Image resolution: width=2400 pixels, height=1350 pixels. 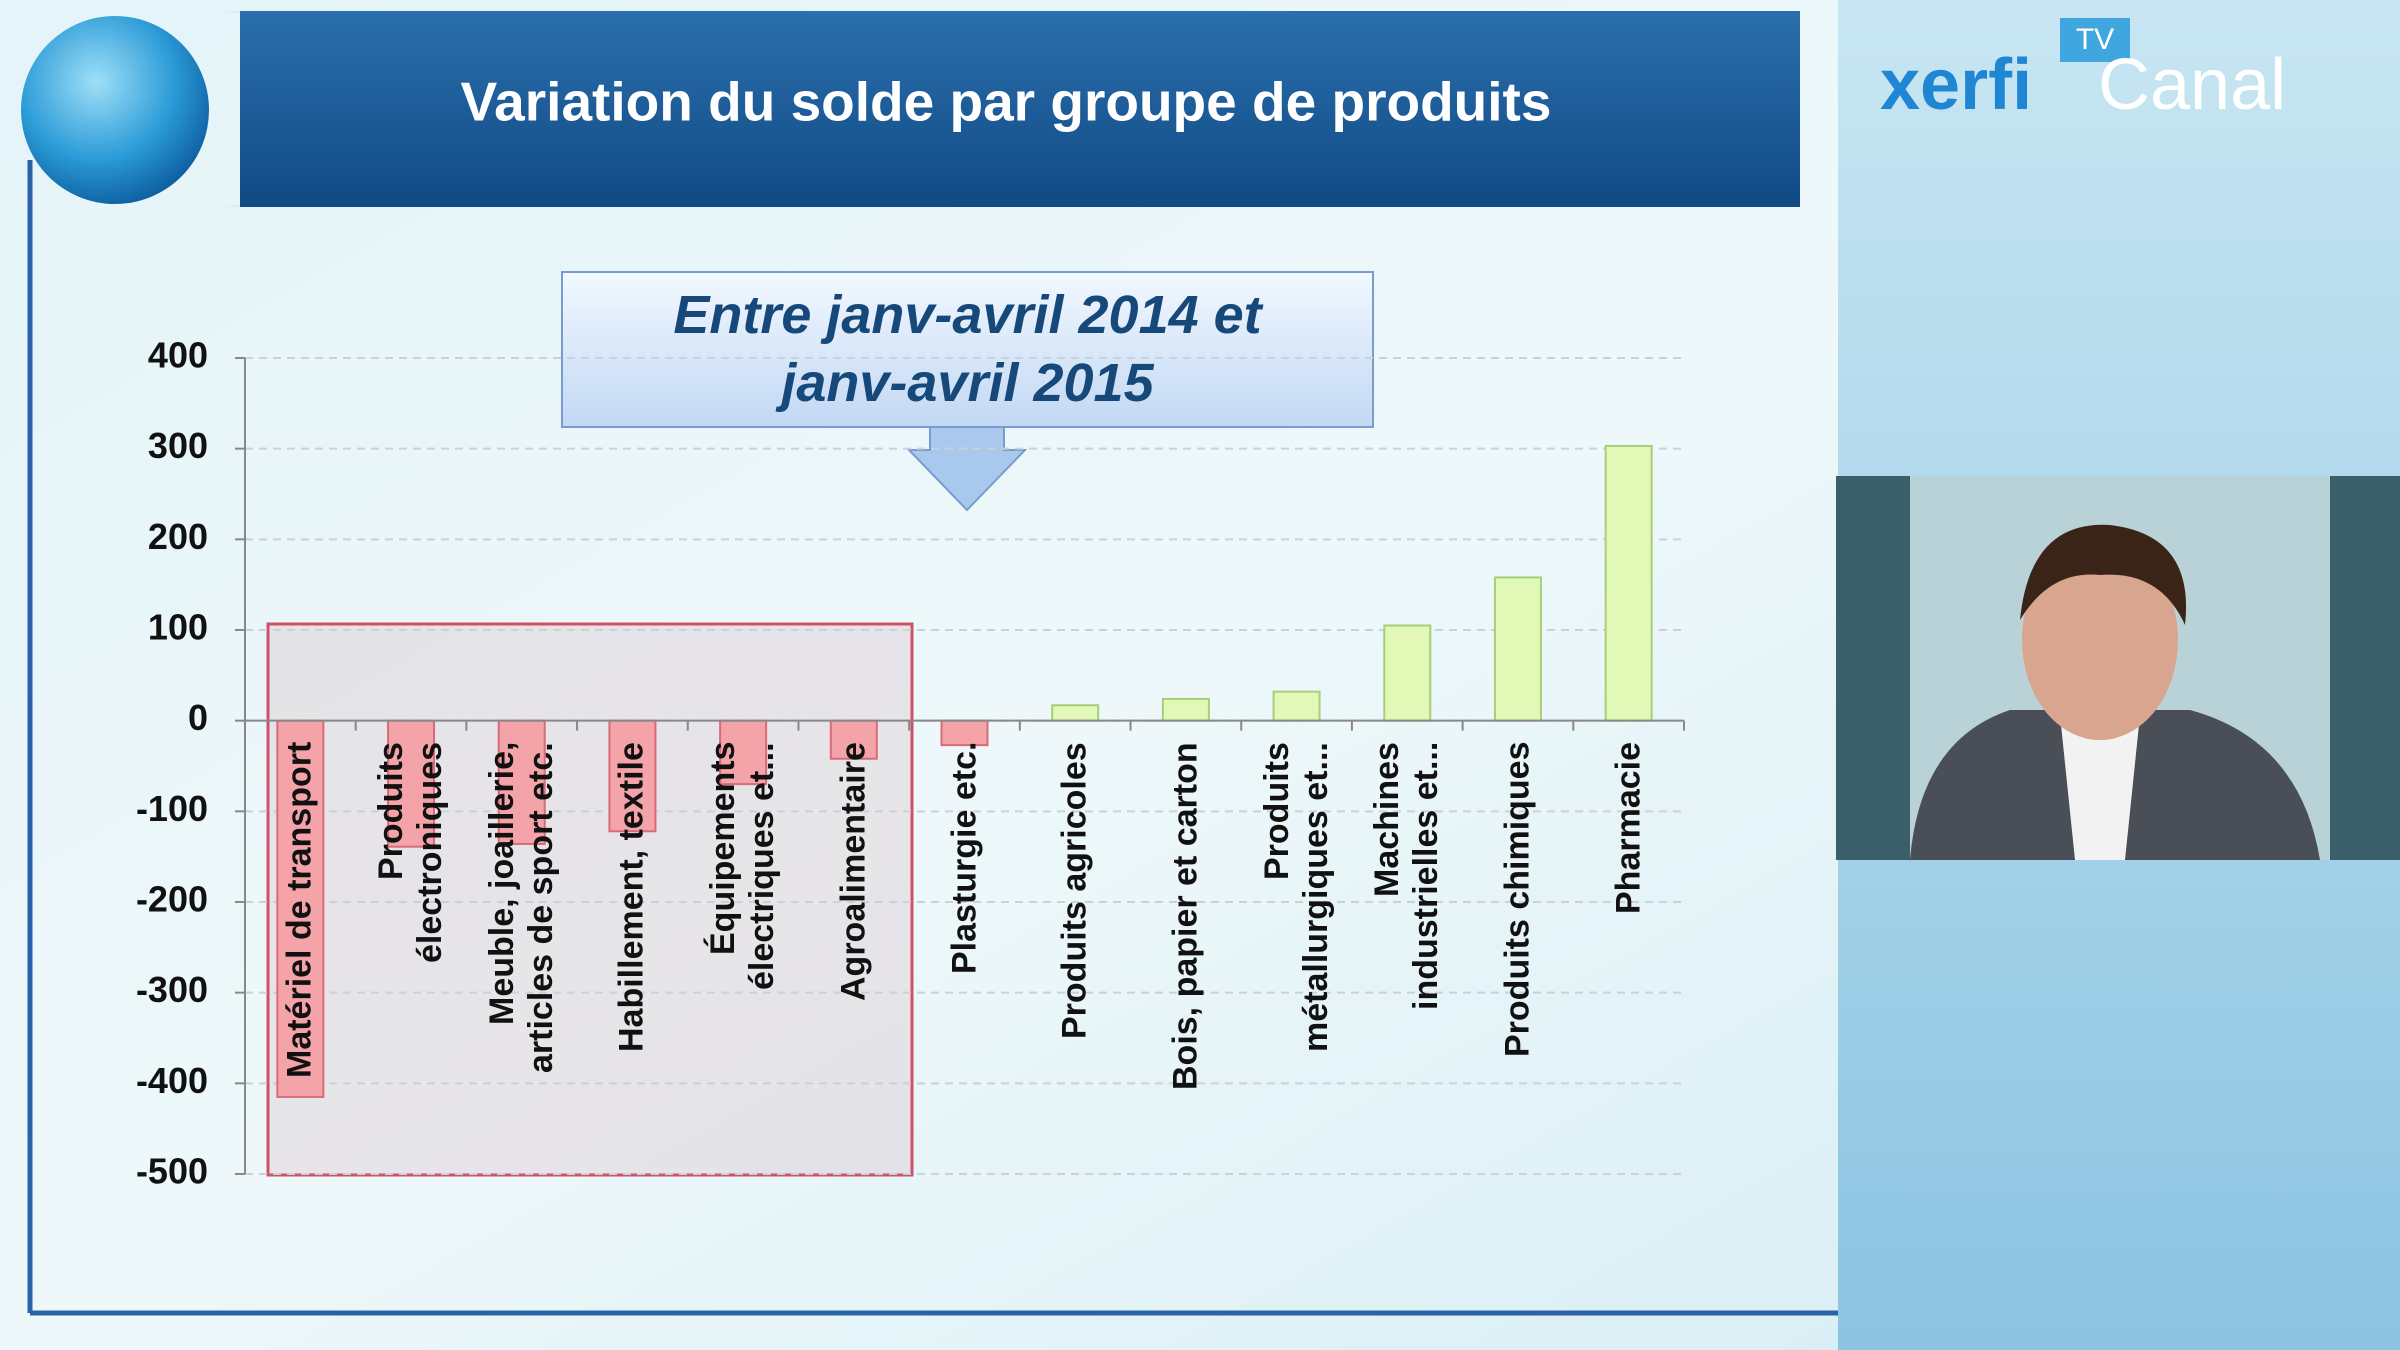 I want to click on presenter-head, so click(x=2100, y=640).